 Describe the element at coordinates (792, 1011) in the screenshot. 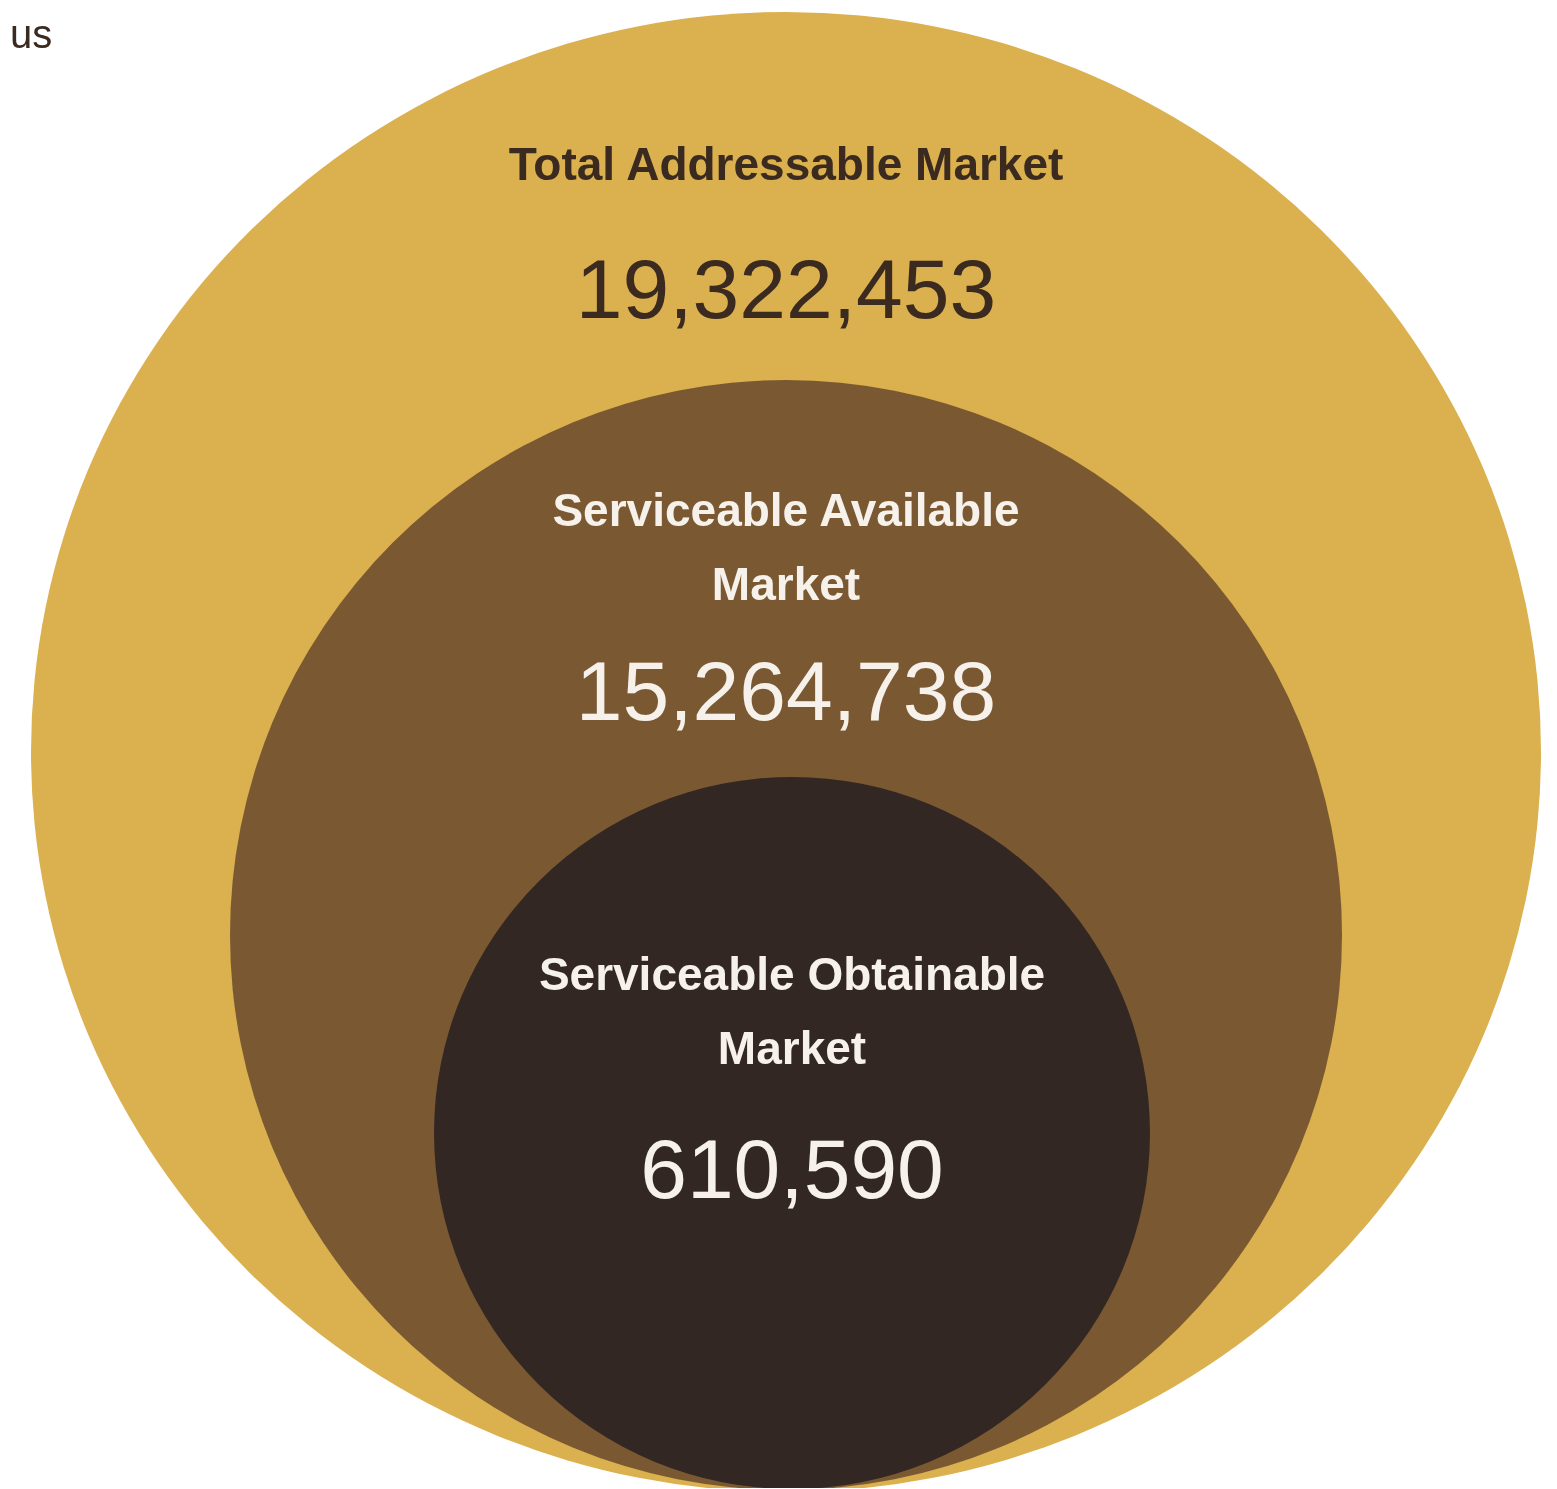

I see `category-label: Serviceable Obtainable Market` at that location.